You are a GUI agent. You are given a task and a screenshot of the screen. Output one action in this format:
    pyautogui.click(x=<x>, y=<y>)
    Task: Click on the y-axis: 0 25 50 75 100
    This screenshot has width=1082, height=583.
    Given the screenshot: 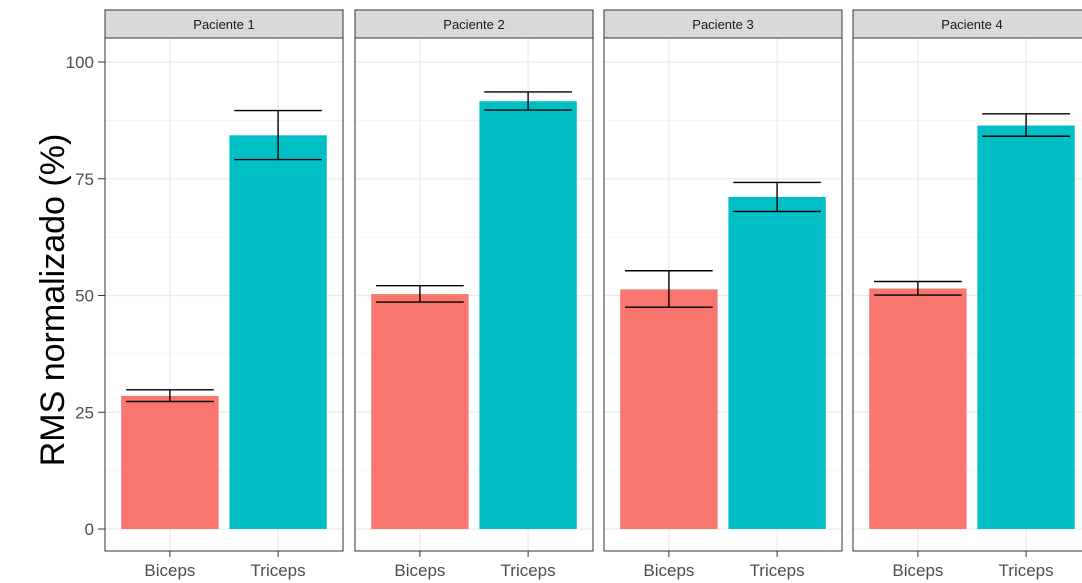 What is the action you would take?
    pyautogui.click(x=85, y=296)
    